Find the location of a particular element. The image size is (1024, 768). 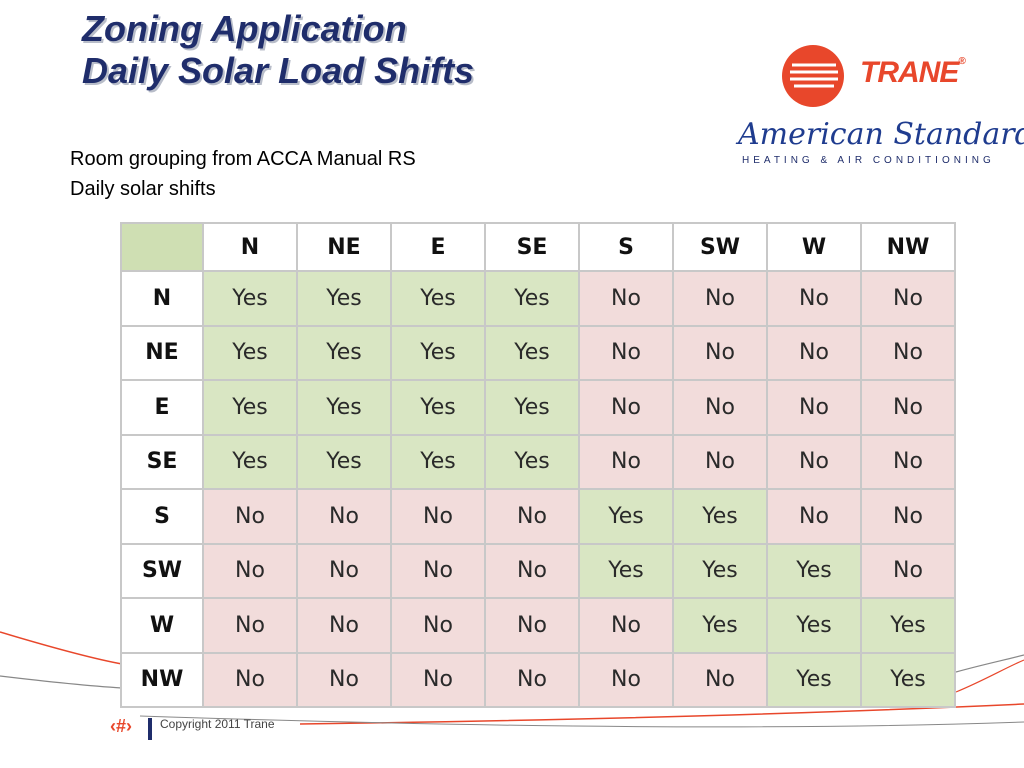

col-header: NW is located at coordinates (908, 247).